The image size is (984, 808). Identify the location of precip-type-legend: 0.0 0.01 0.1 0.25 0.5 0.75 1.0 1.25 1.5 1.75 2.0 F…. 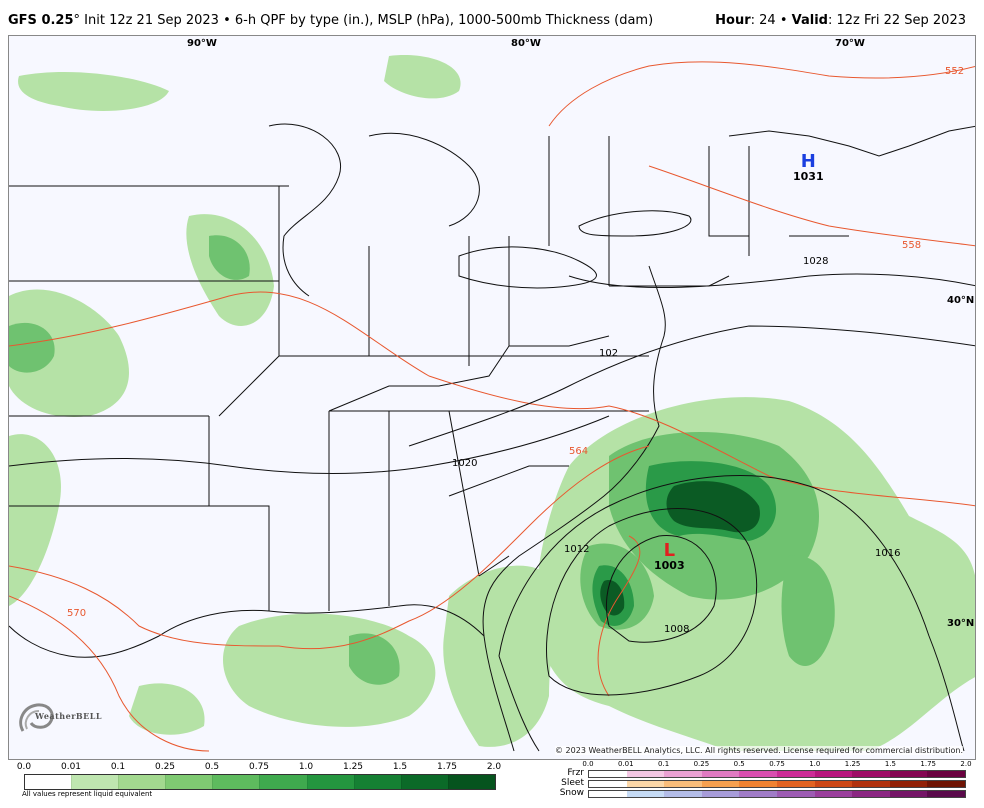
(768, 784).